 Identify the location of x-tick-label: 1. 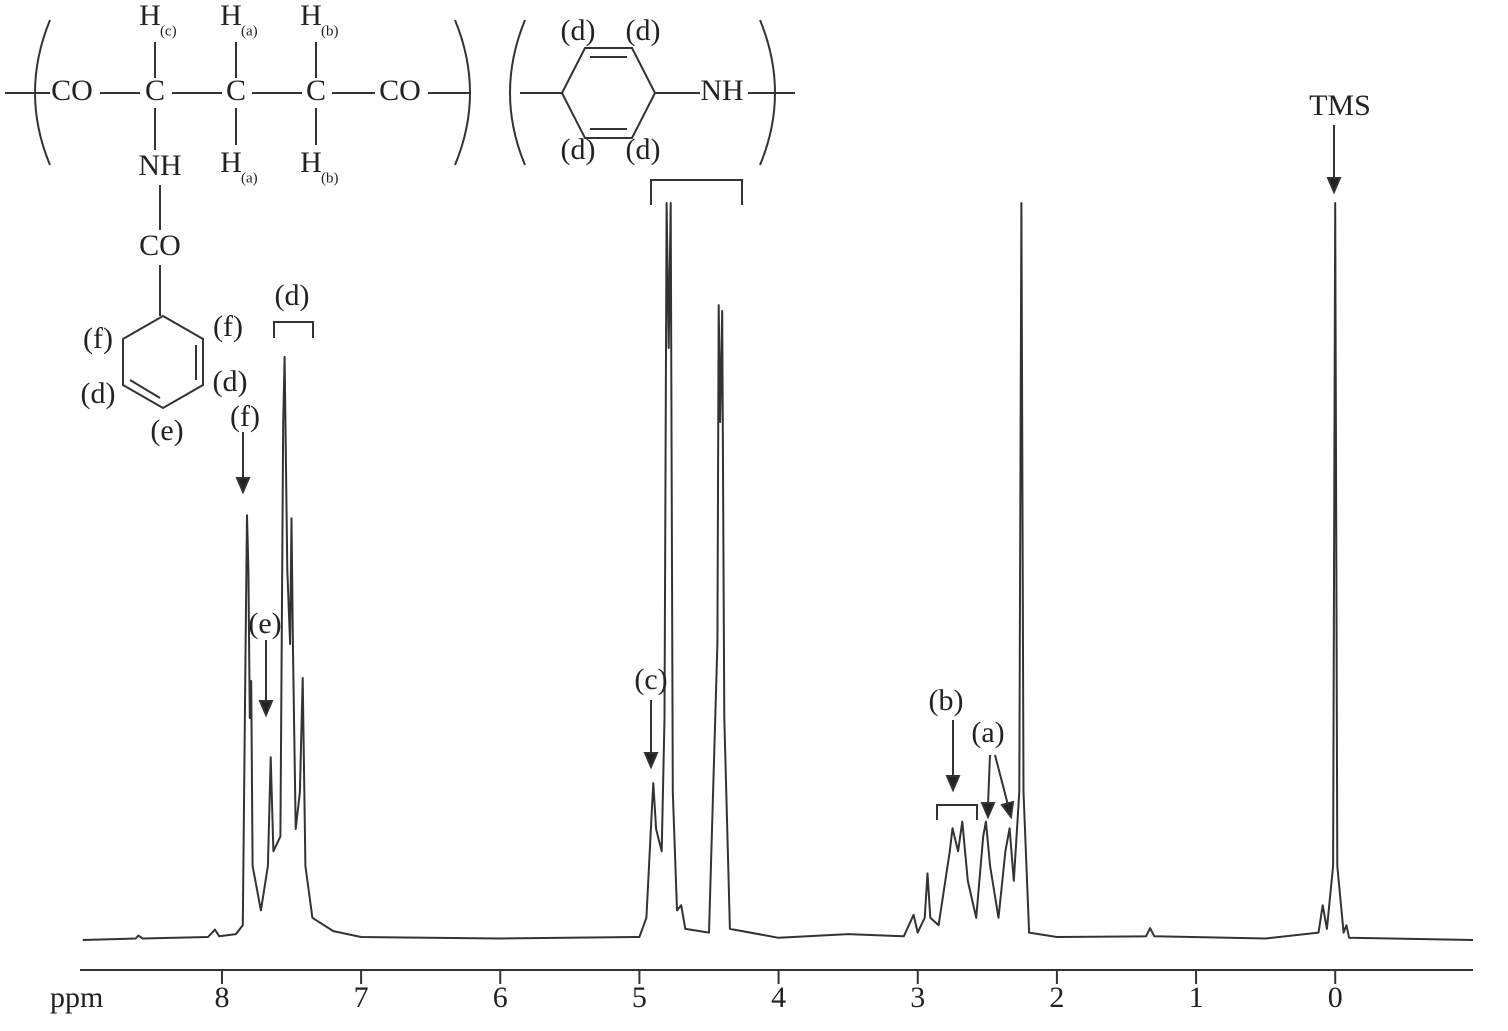
(1196, 997).